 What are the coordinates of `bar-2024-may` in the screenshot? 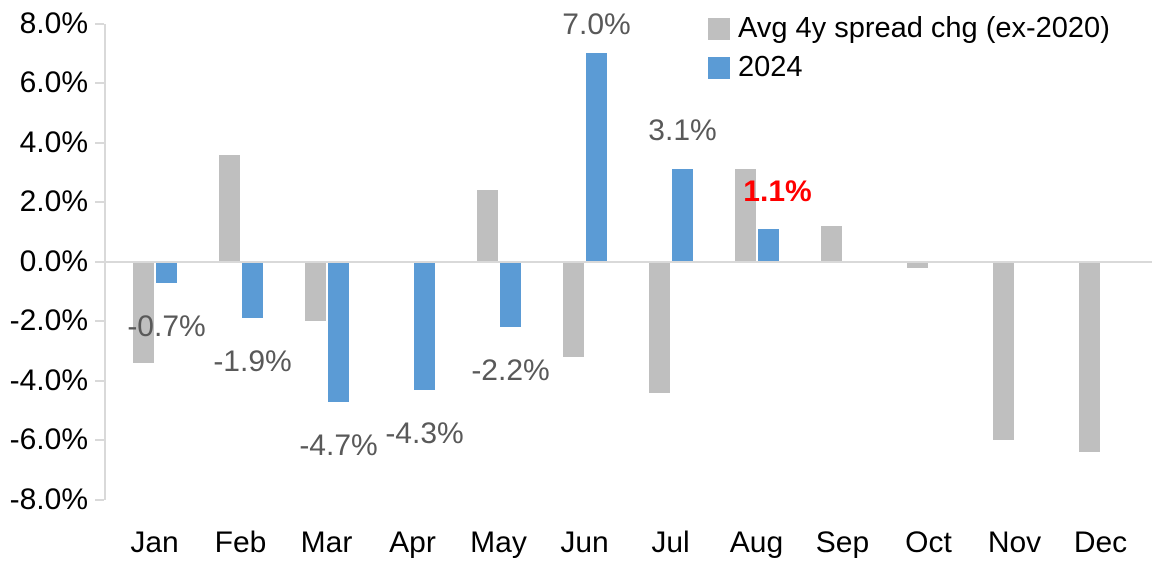 It's located at (510, 294).